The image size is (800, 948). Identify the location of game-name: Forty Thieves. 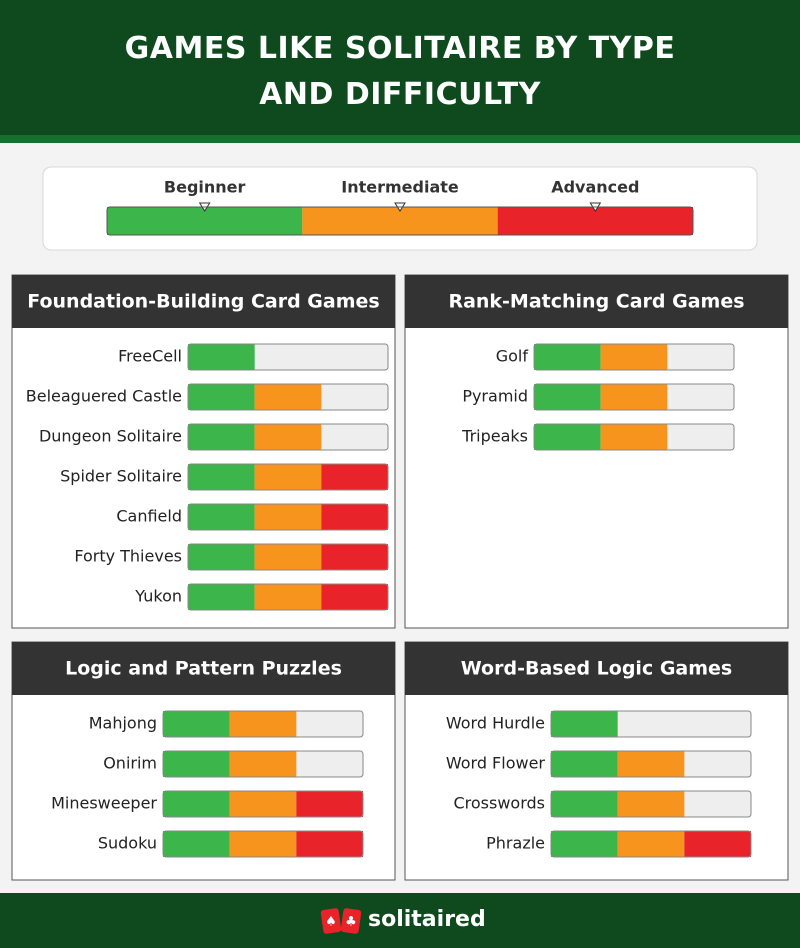
(128, 556).